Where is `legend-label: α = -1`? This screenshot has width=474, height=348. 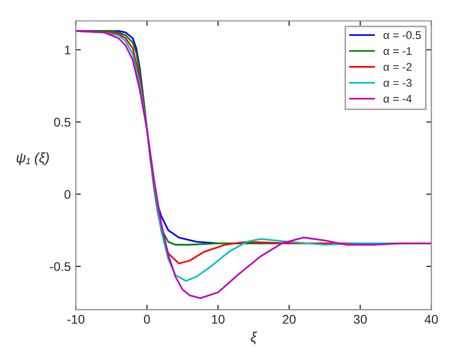 legend-label: α = -1 is located at coordinates (398, 51).